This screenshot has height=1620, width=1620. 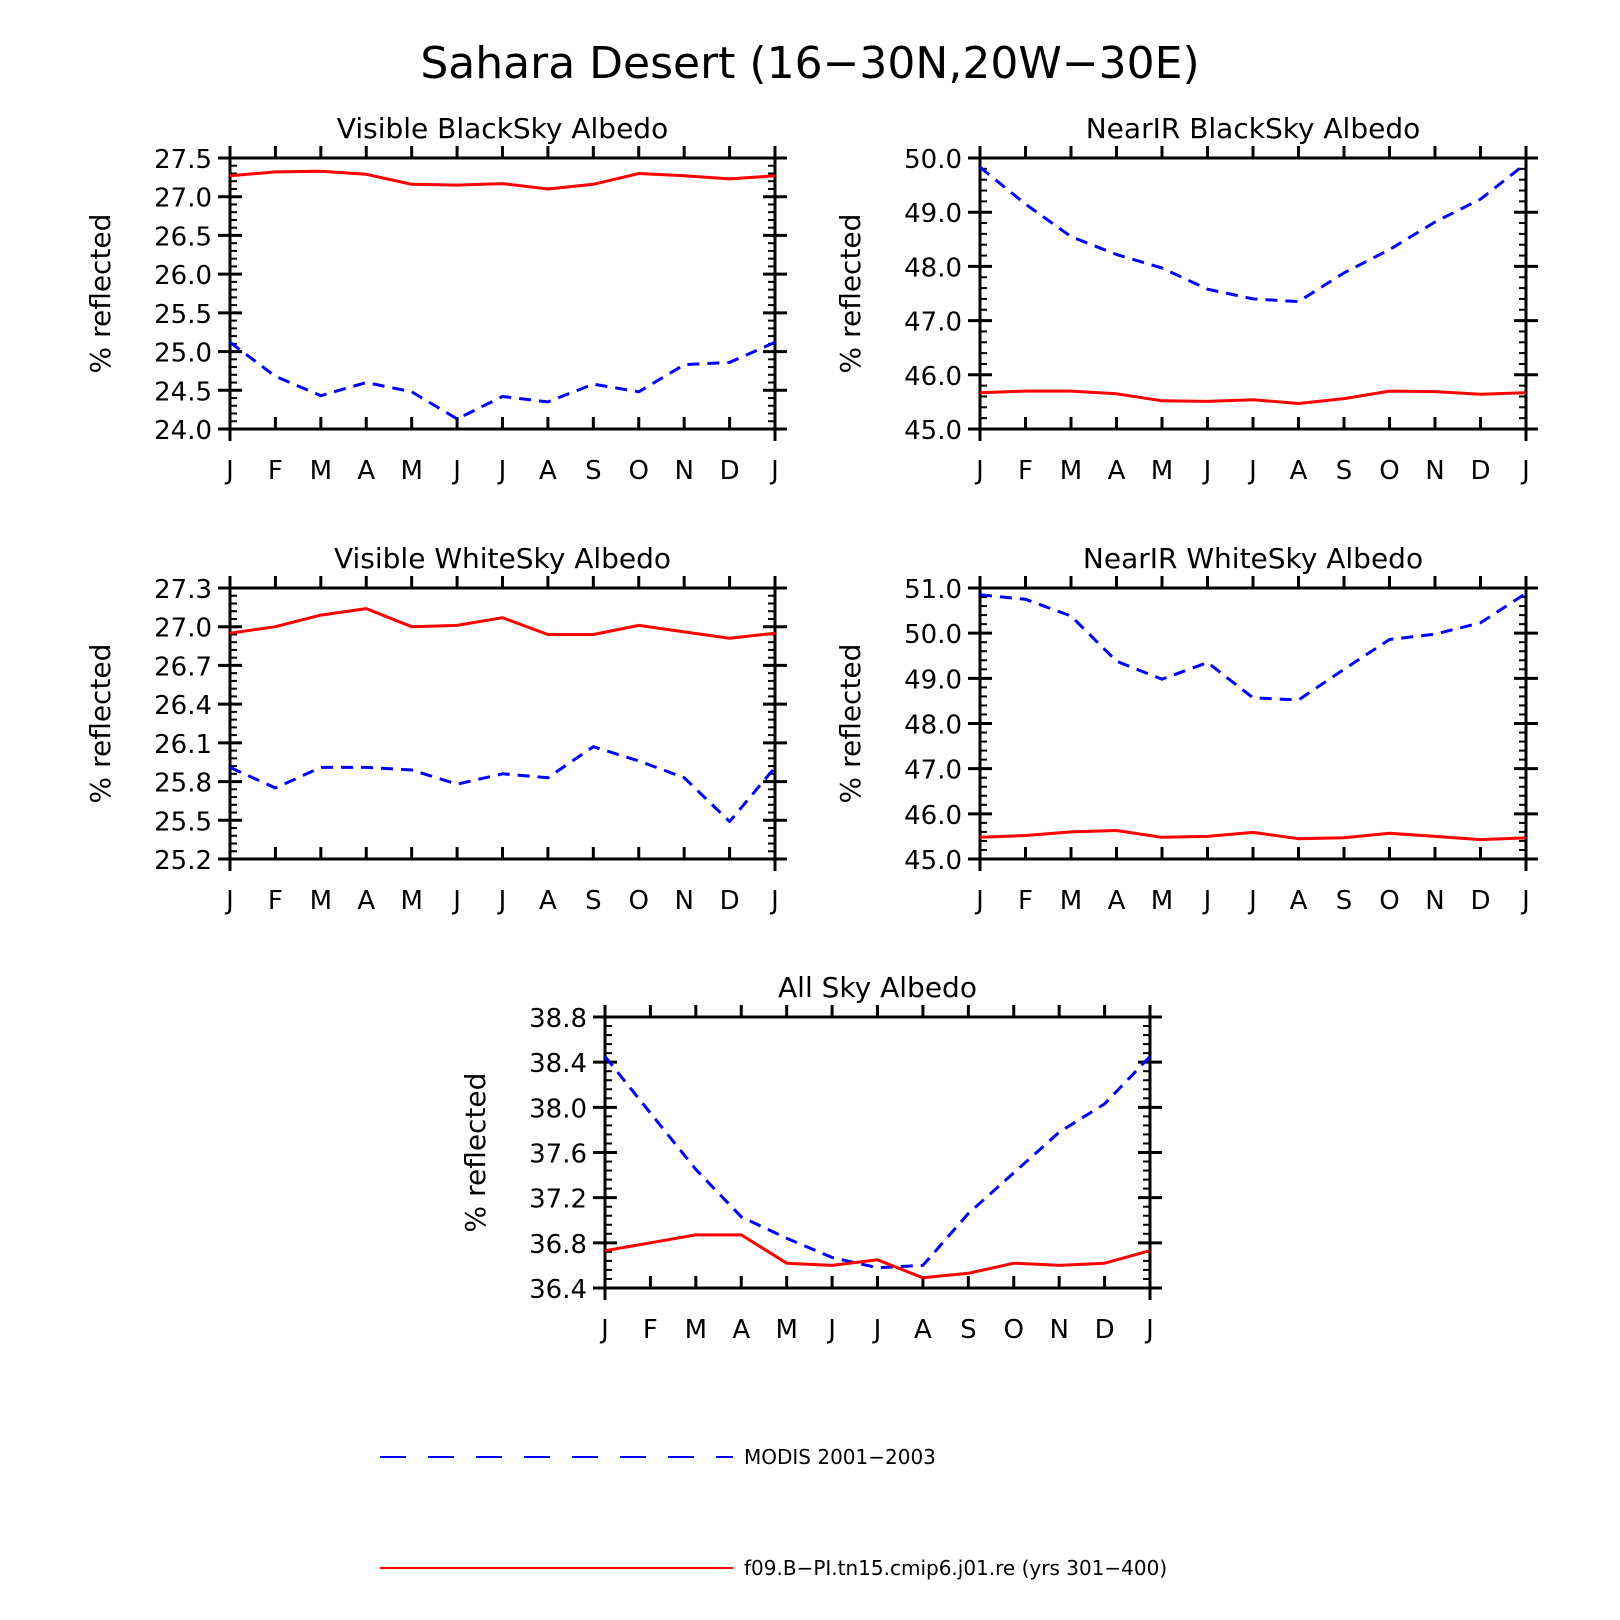 What do you see at coordinates (933, 431) in the screenshot?
I see `y-tick-label: 45.0` at bounding box center [933, 431].